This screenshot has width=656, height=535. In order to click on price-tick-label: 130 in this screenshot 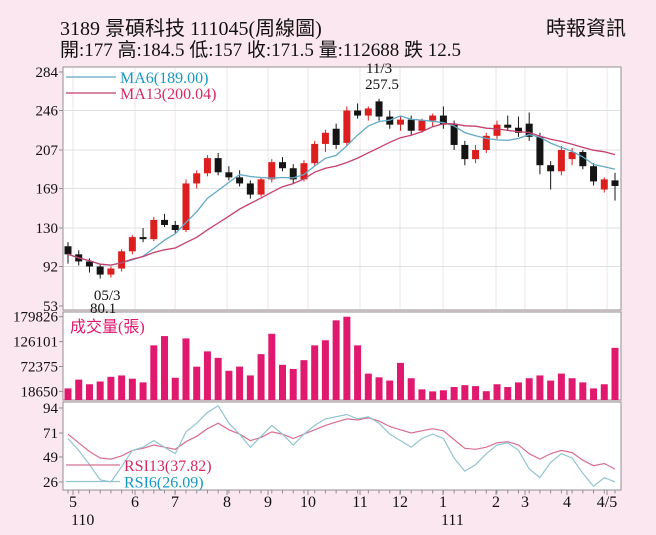, I will do `click(47, 229)`.